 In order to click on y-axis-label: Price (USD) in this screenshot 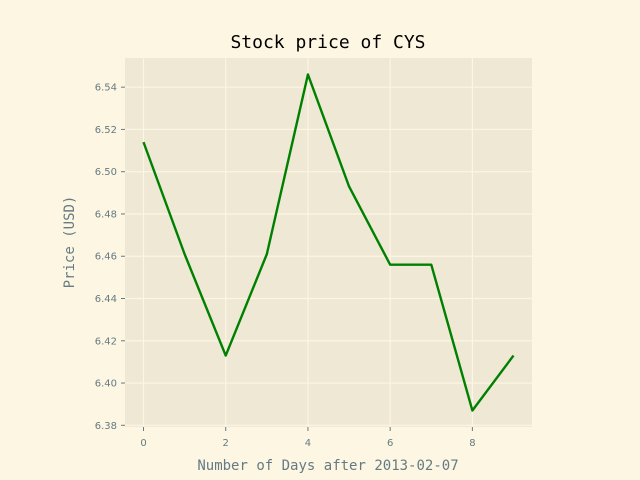, I will do `click(70, 242)`.